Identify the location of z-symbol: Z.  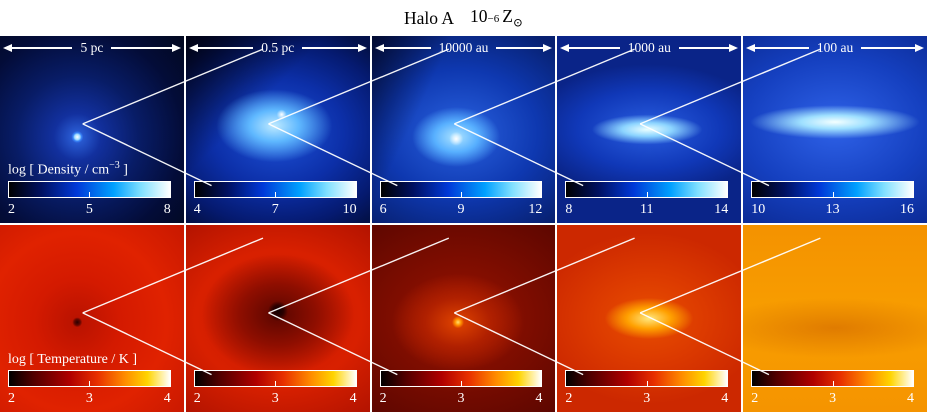
(507, 15).